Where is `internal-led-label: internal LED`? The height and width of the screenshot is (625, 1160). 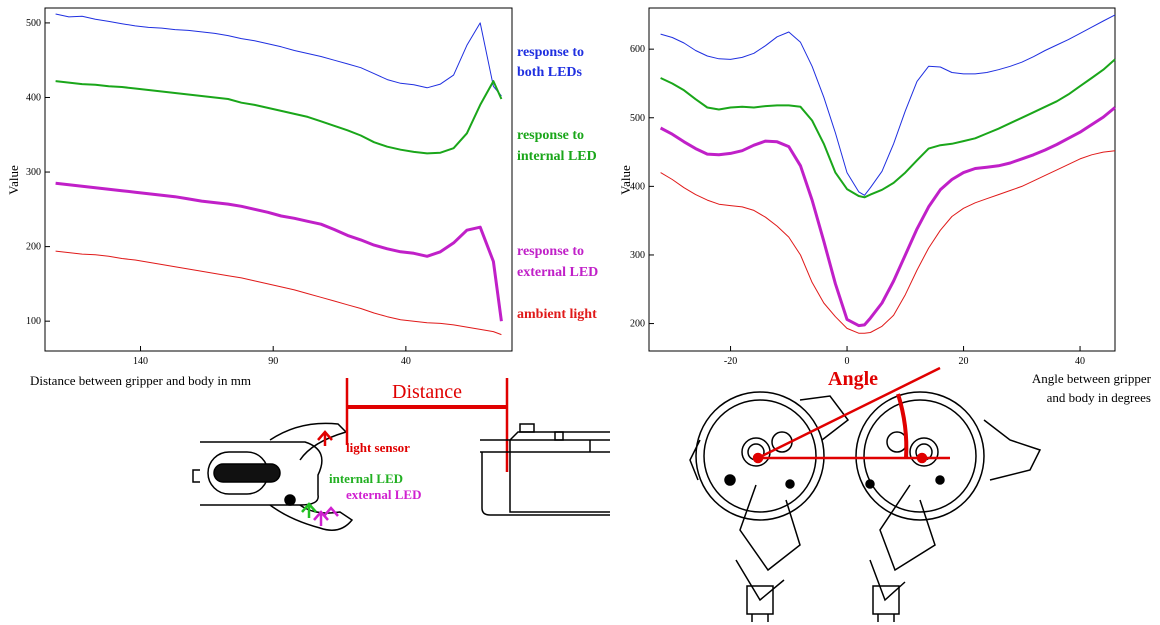 internal-led-label: internal LED is located at coordinates (366, 478).